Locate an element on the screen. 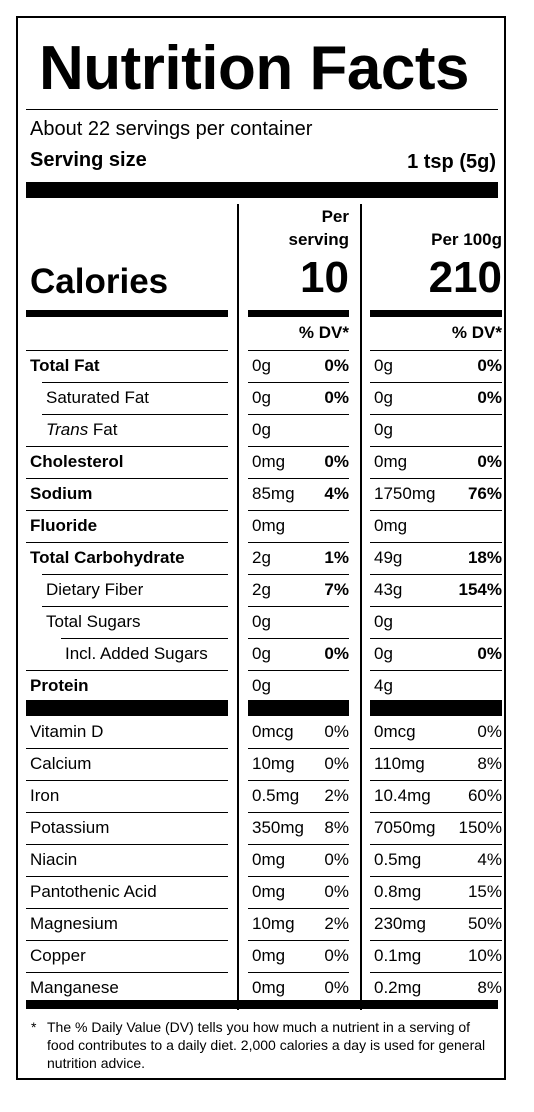 The width and height of the screenshot is (534, 1112). serving-dv-copper: 0% is located at coordinates (336, 955).